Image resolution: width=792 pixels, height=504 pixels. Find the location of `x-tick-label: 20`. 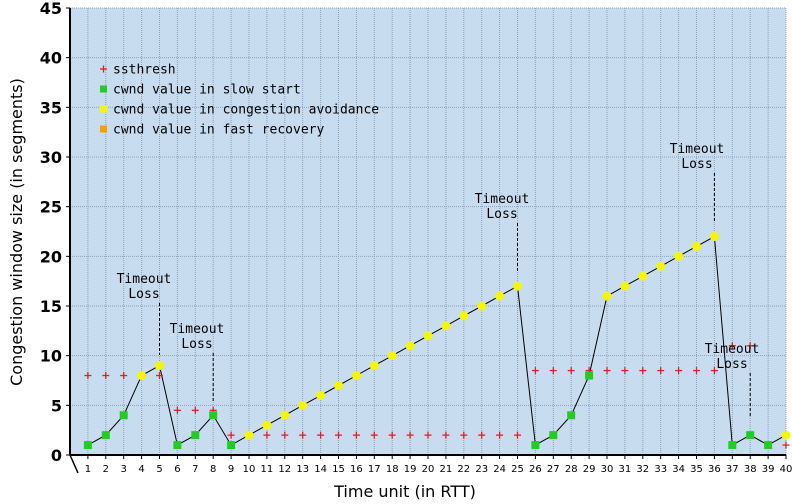

x-tick-label: 20 is located at coordinates (428, 469).